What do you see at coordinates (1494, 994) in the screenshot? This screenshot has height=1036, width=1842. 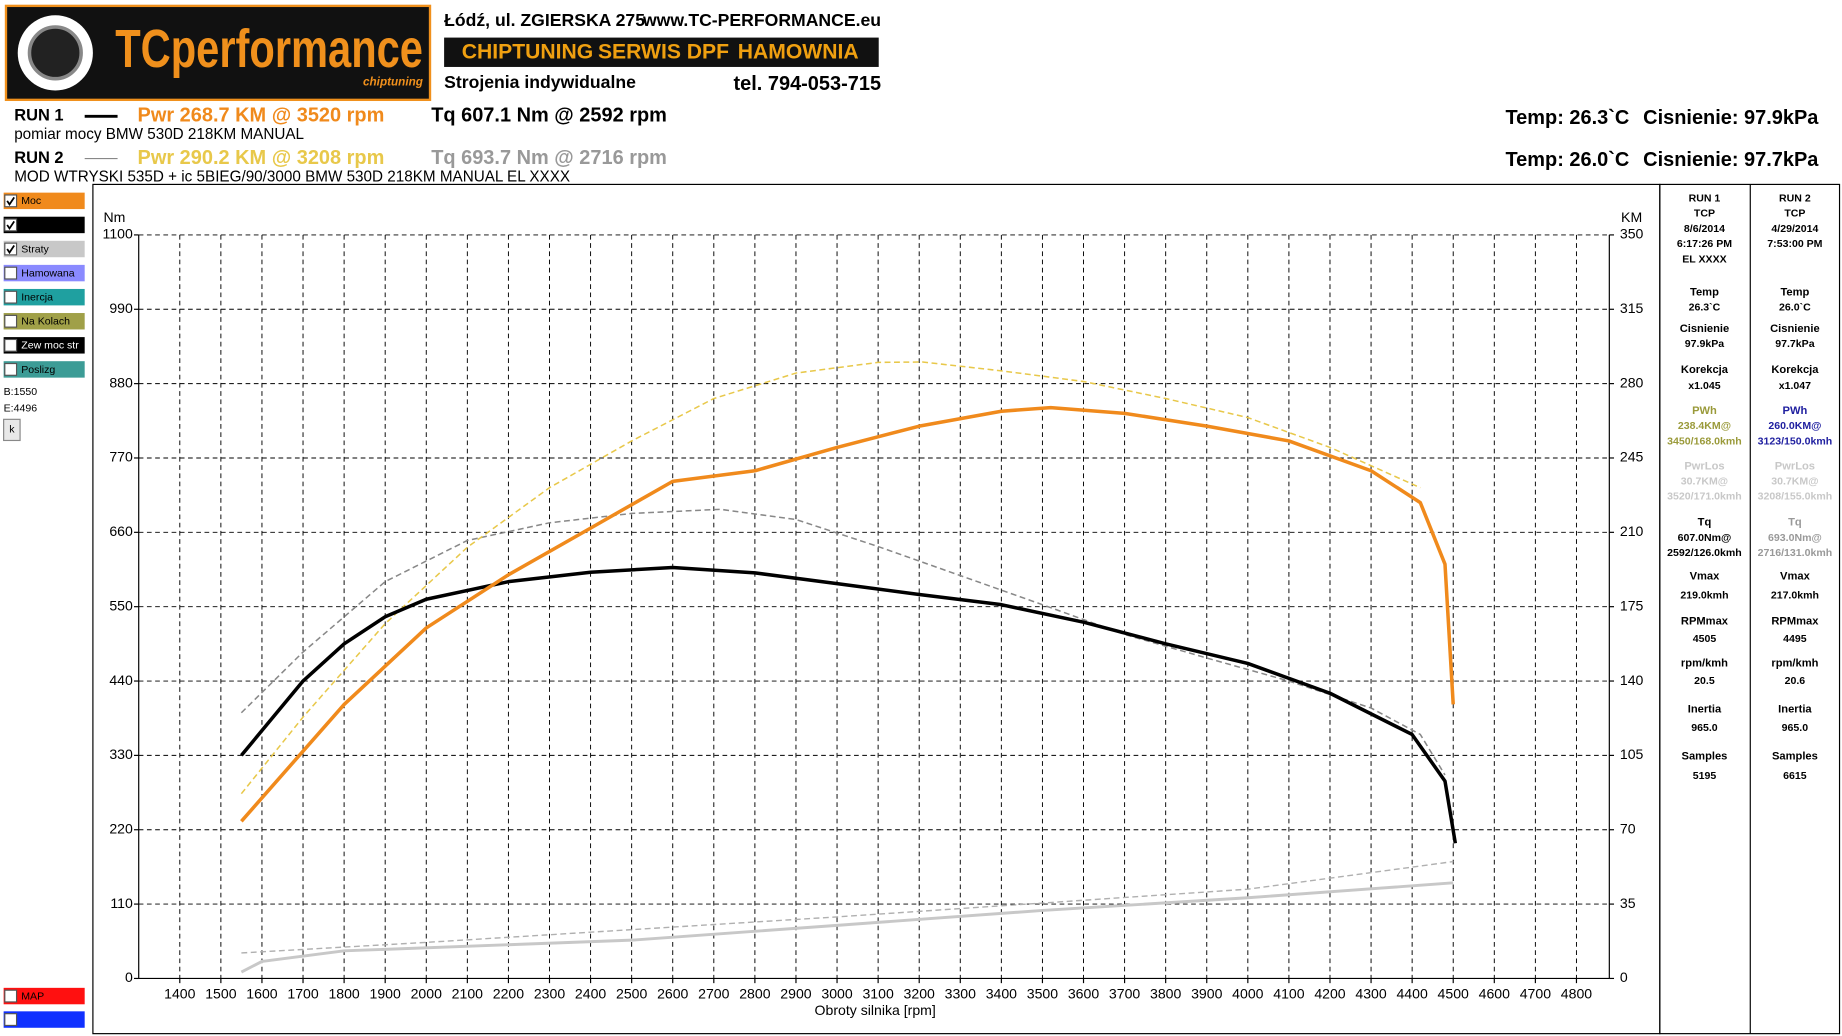 I see `x-tick-label: 4600` at bounding box center [1494, 994].